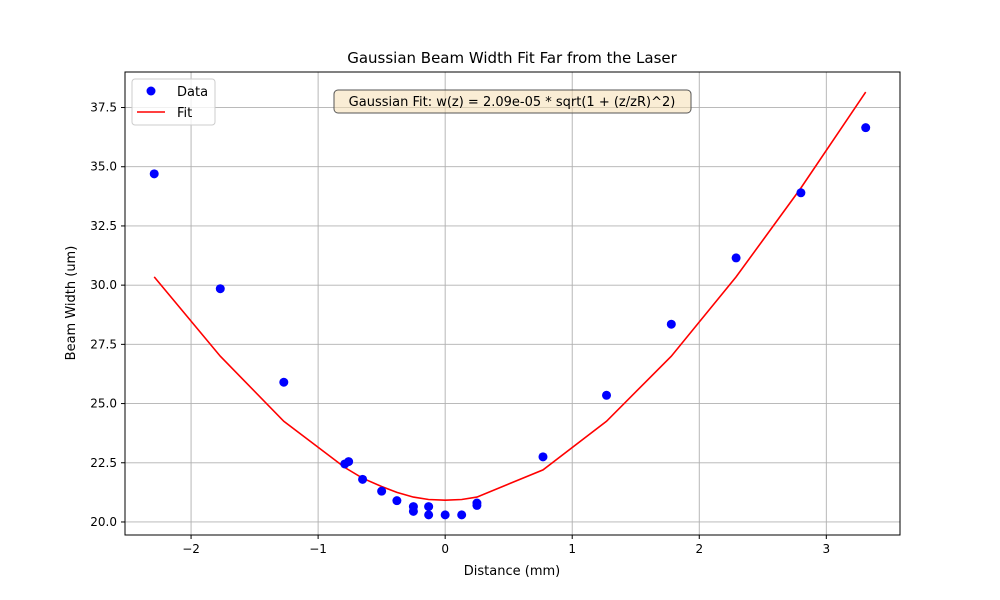 The width and height of the screenshot is (1000, 600). Describe the element at coordinates (151, 91) in the screenshot. I see `legend-data-marker` at that location.